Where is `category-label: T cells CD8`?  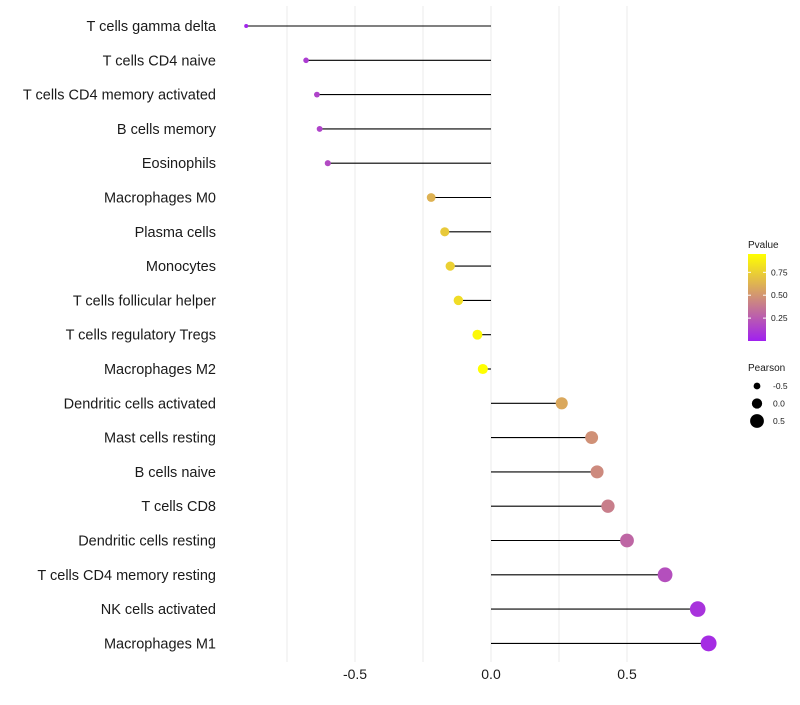
category-label: T cells CD8 is located at coordinates (178, 507).